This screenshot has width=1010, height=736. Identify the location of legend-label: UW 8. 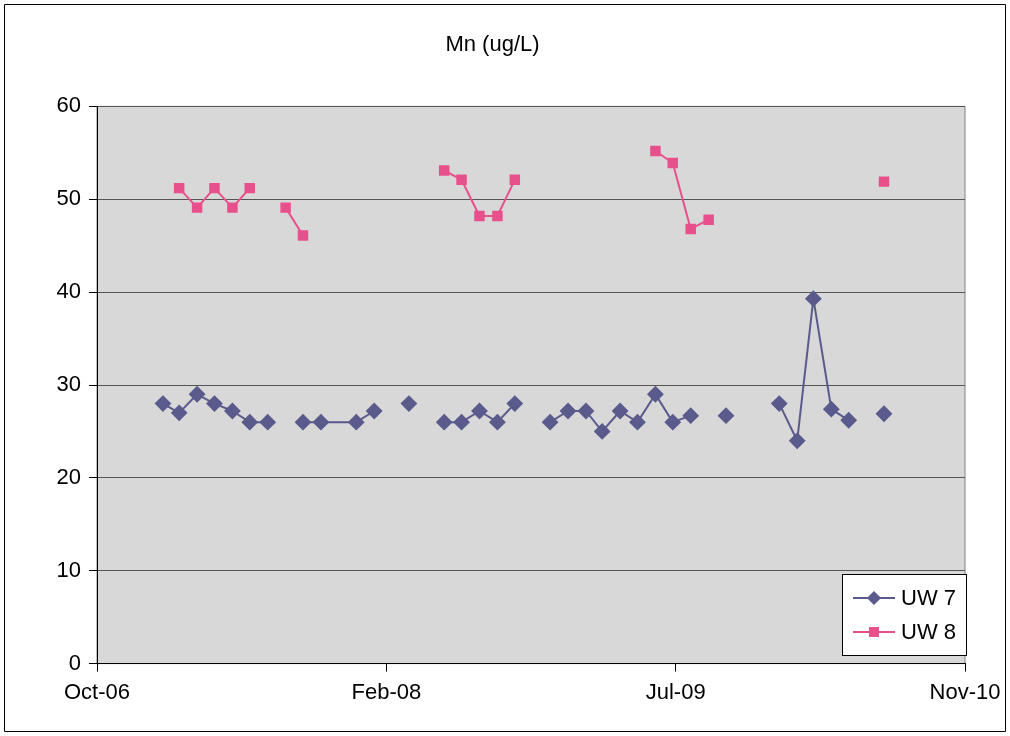
(928, 631).